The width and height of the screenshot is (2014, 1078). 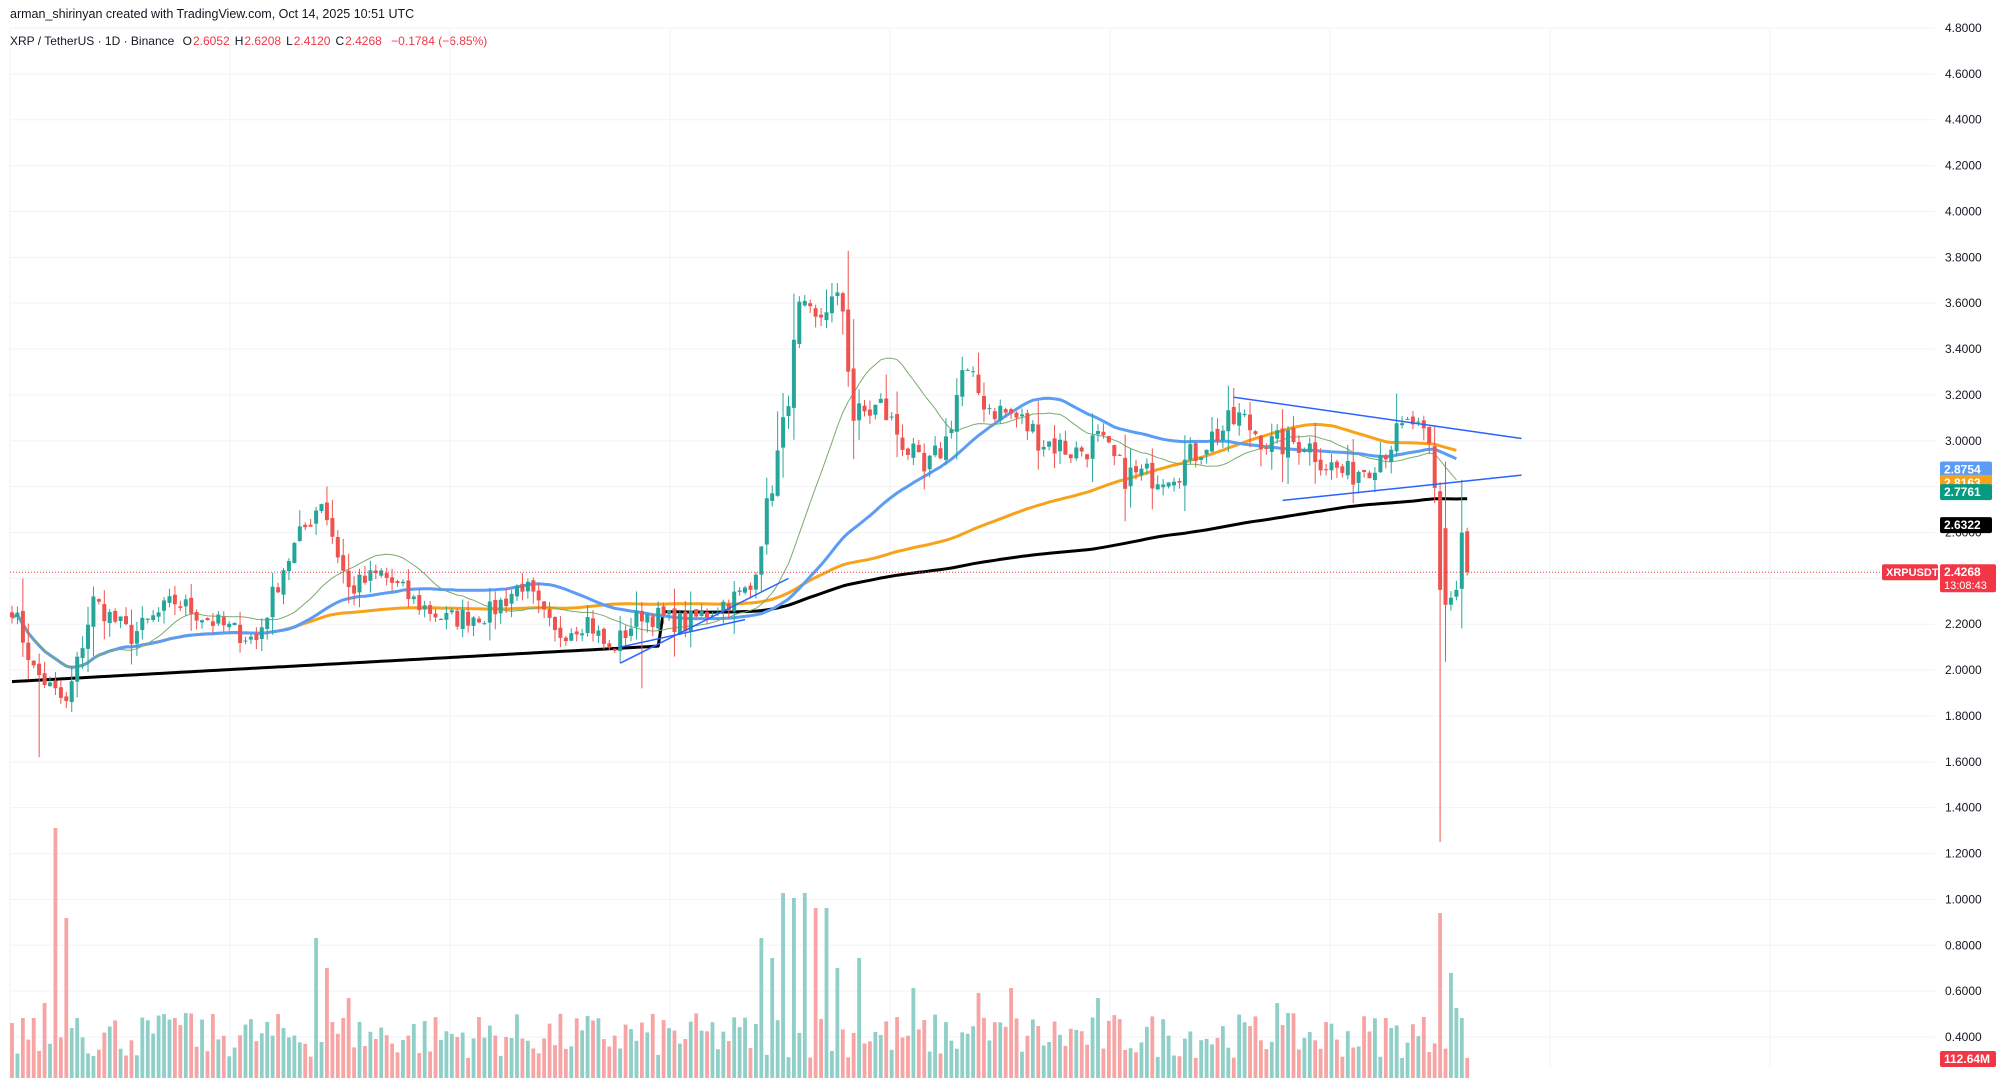 What do you see at coordinates (1963, 854) in the screenshot?
I see `price-tick-label: 1.2000` at bounding box center [1963, 854].